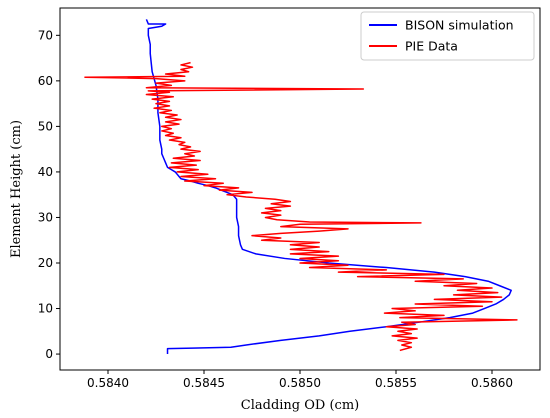  I want to click on x-axis-label: Cladding OD (cm), so click(300, 405).